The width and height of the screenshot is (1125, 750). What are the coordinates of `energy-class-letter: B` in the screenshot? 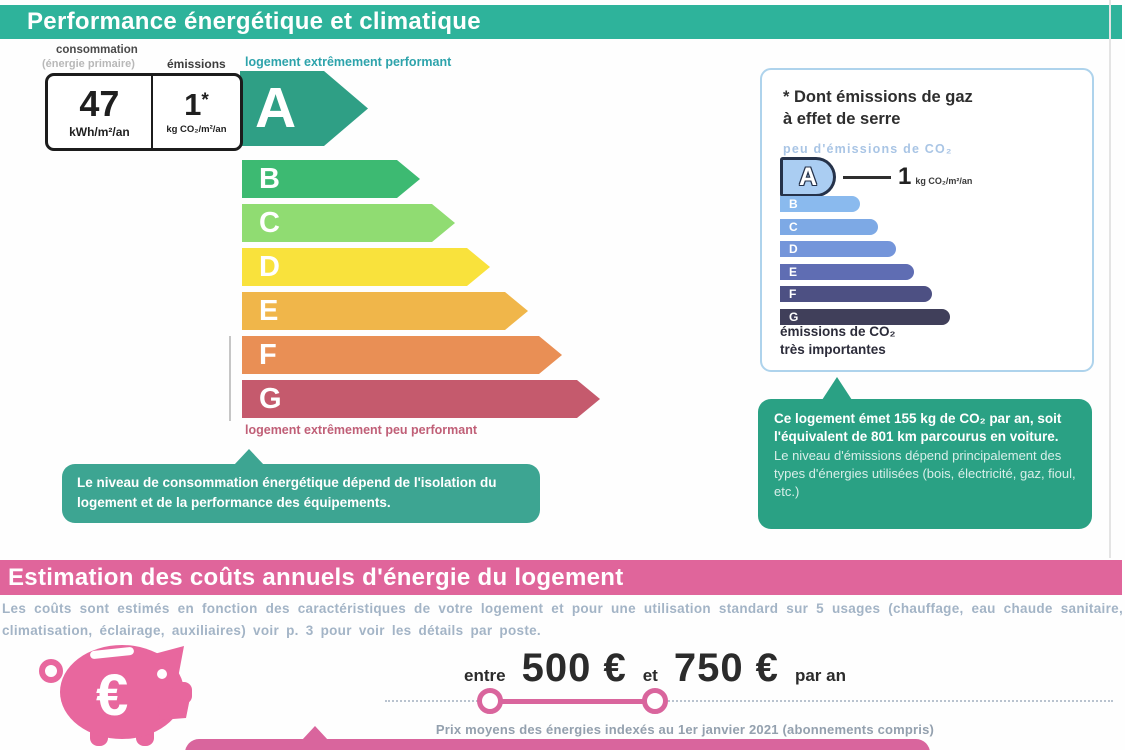 It's located at (269, 178).